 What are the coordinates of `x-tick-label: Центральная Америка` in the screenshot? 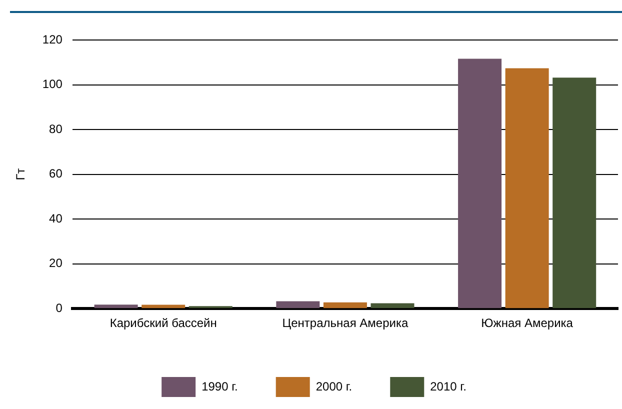 It's located at (345, 323).